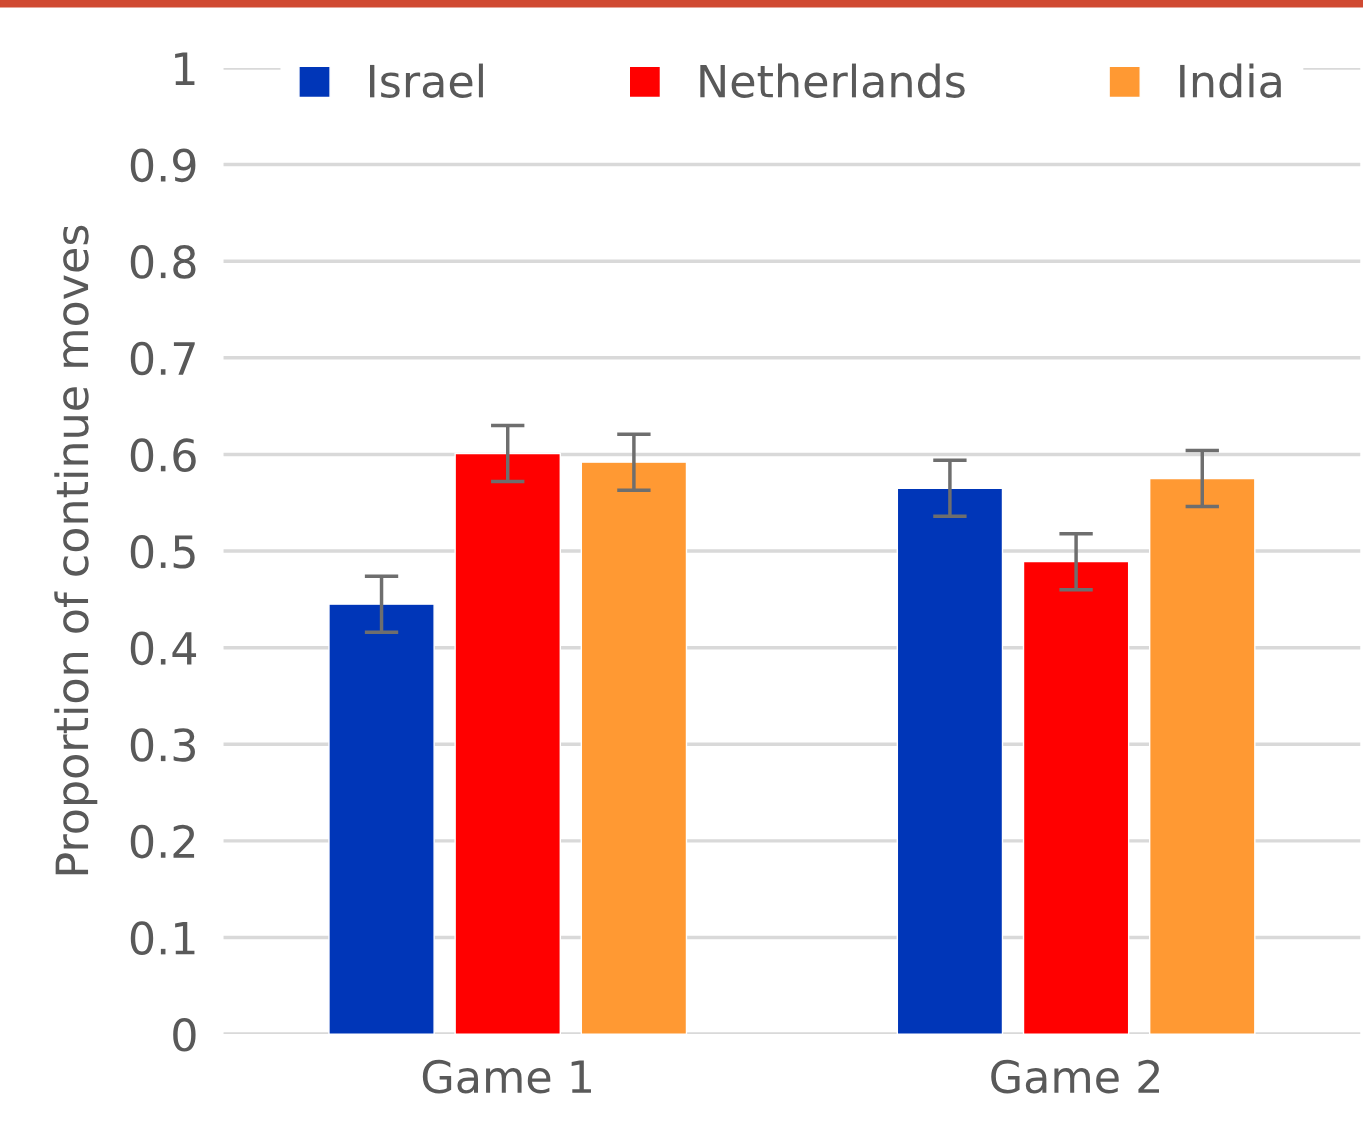 This screenshot has height=1124, width=1363. Describe the element at coordinates (162, 841) in the screenshot. I see `y-tick-label: 0.2` at that location.